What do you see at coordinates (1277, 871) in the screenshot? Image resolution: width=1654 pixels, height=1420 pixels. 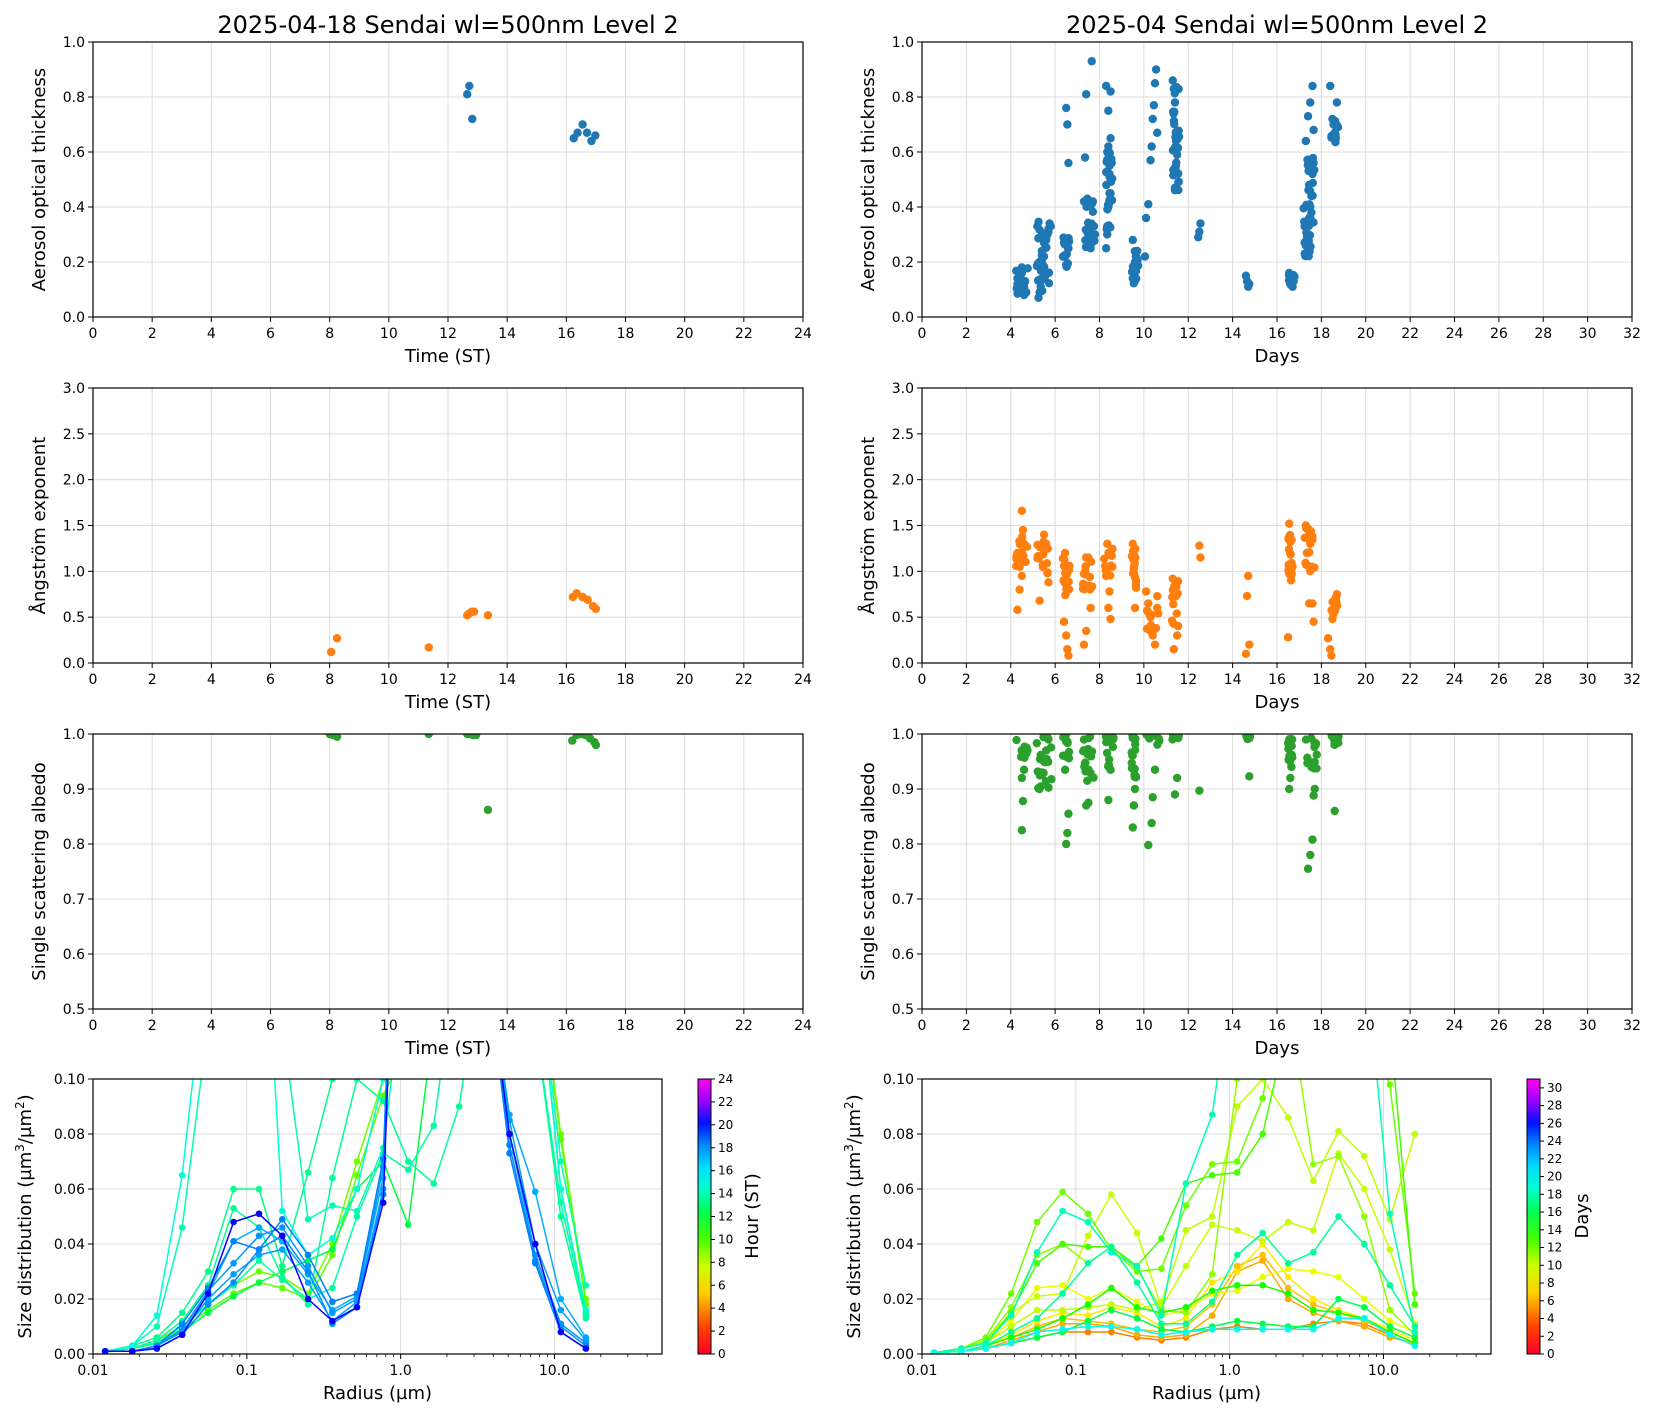 I see `monthly-ssa-frame` at bounding box center [1277, 871].